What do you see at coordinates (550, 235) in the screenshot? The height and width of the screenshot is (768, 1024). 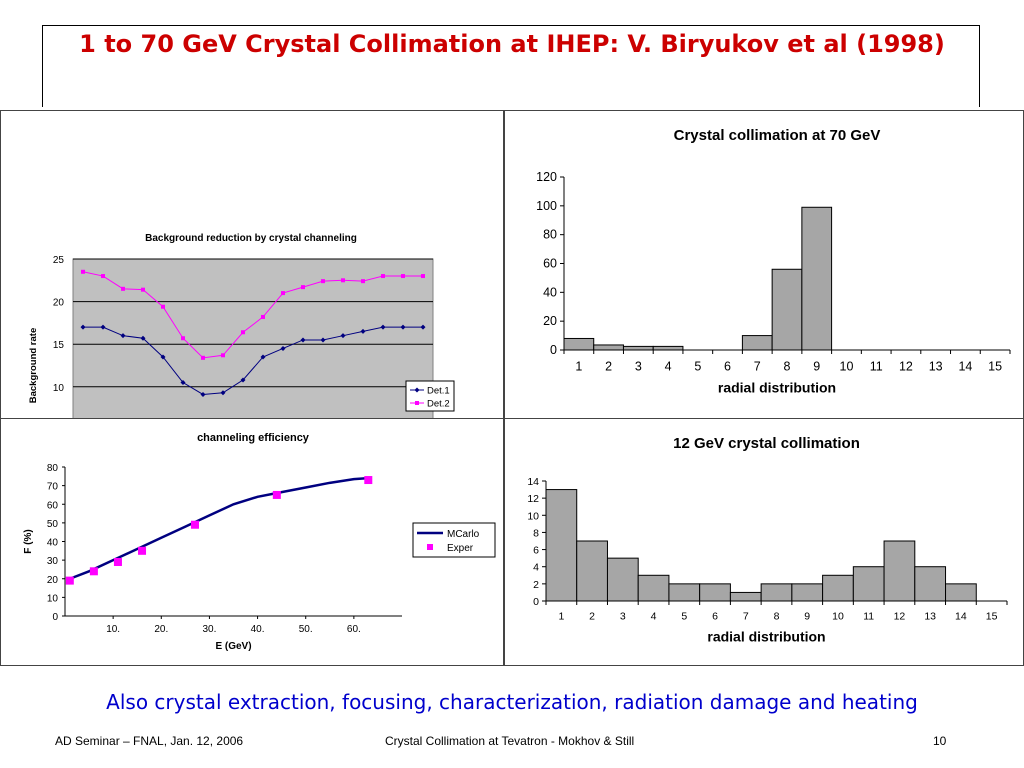 I see `y-tick-label: 80` at bounding box center [550, 235].